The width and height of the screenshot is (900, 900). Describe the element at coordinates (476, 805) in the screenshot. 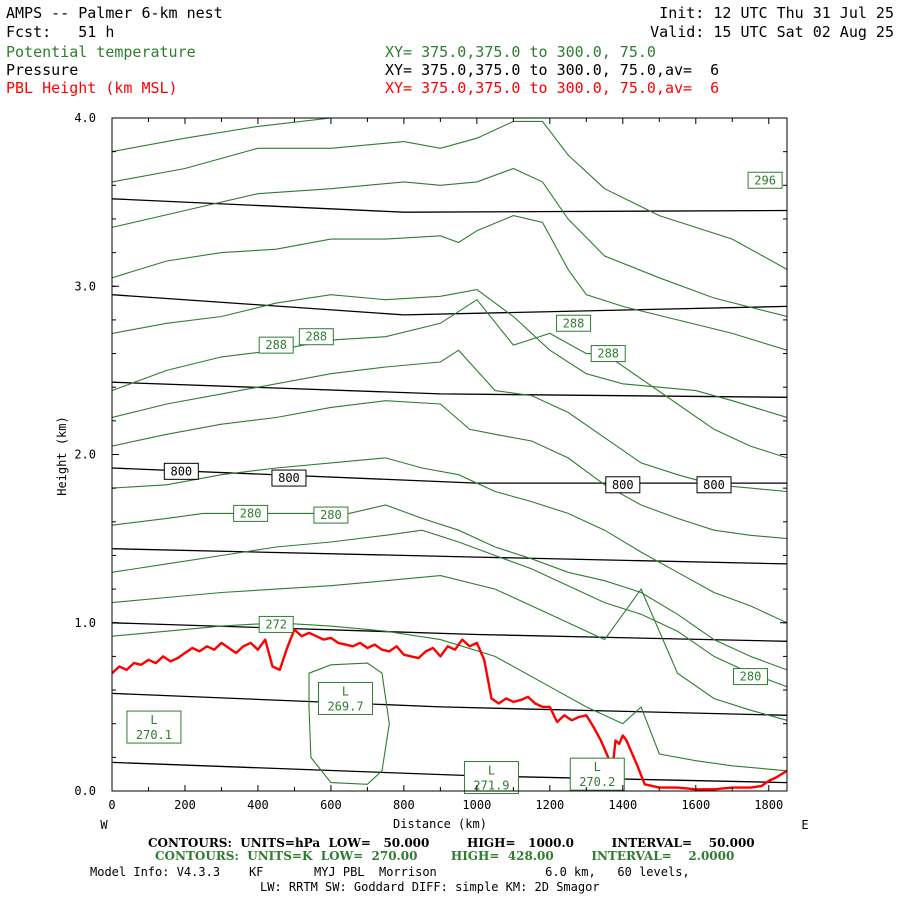

I see `x-tick-label: 1000` at that location.